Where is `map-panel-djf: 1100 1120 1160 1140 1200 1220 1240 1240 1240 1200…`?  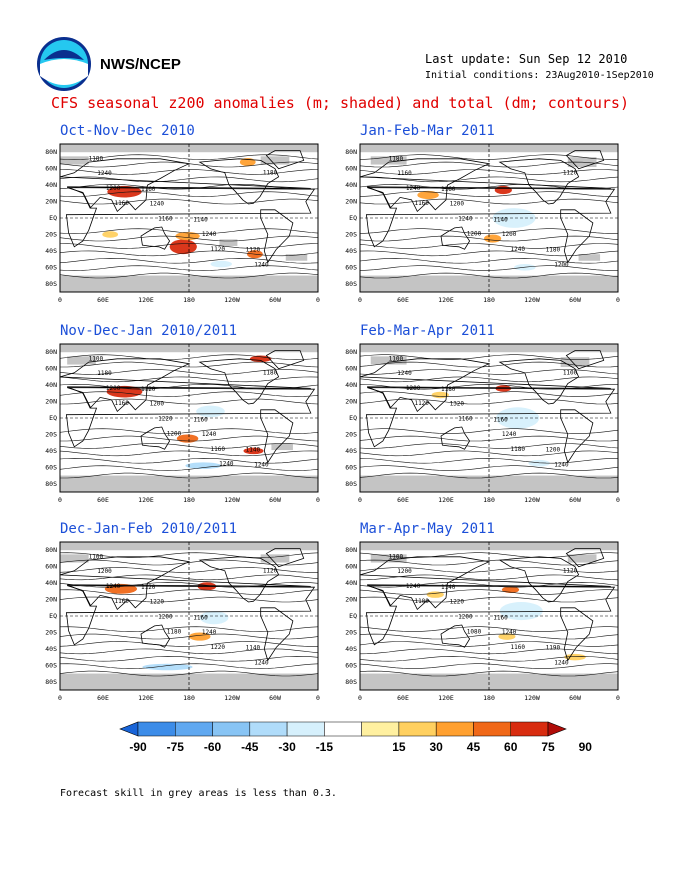 map-panel-djf: 1100 1120 1160 1140 1200 1220 1240 1240 1240 1200… is located at coordinates (182, 621).